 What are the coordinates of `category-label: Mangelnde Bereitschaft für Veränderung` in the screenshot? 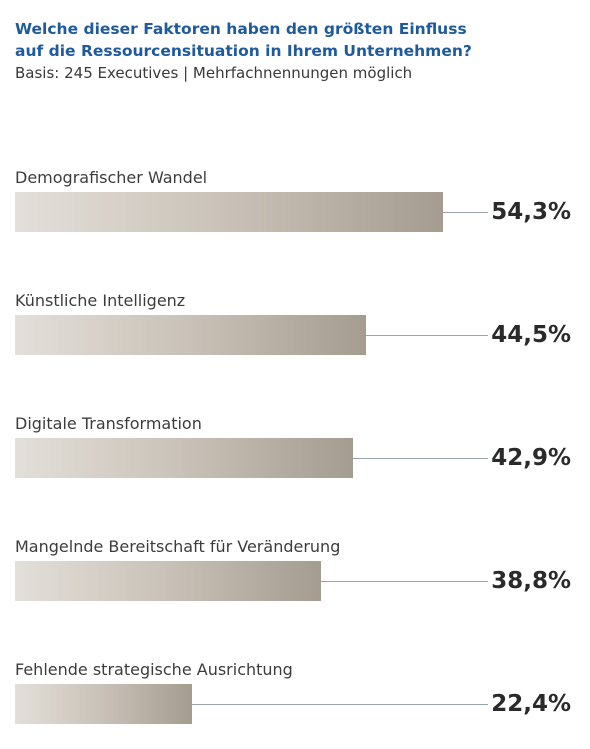 It's located at (178, 546).